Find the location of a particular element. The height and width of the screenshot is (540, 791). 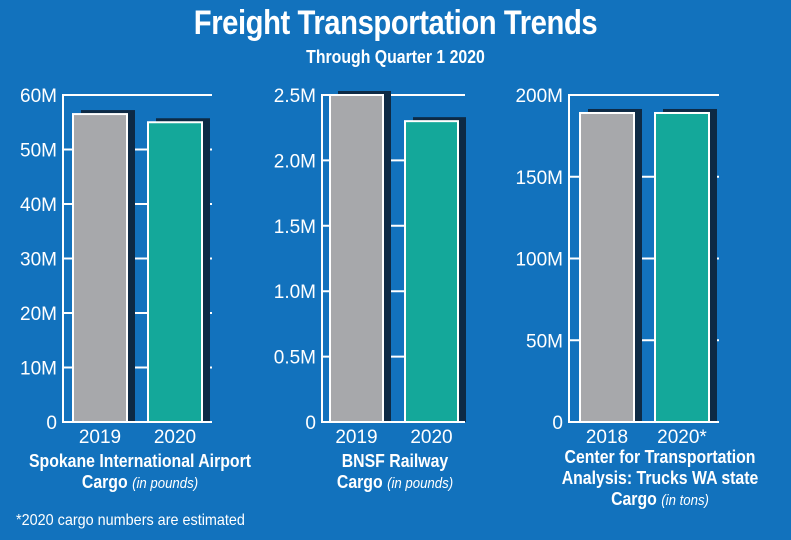

y-tick-label: 1.0M is located at coordinates (295, 292).